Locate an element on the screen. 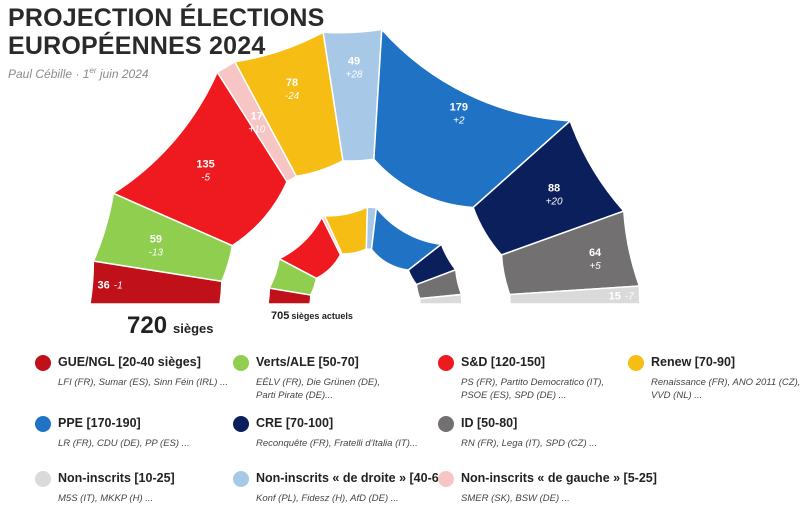 Image resolution: width=800 pixels, height=507 pixels. seat-change-label: -13 is located at coordinates (156, 253).